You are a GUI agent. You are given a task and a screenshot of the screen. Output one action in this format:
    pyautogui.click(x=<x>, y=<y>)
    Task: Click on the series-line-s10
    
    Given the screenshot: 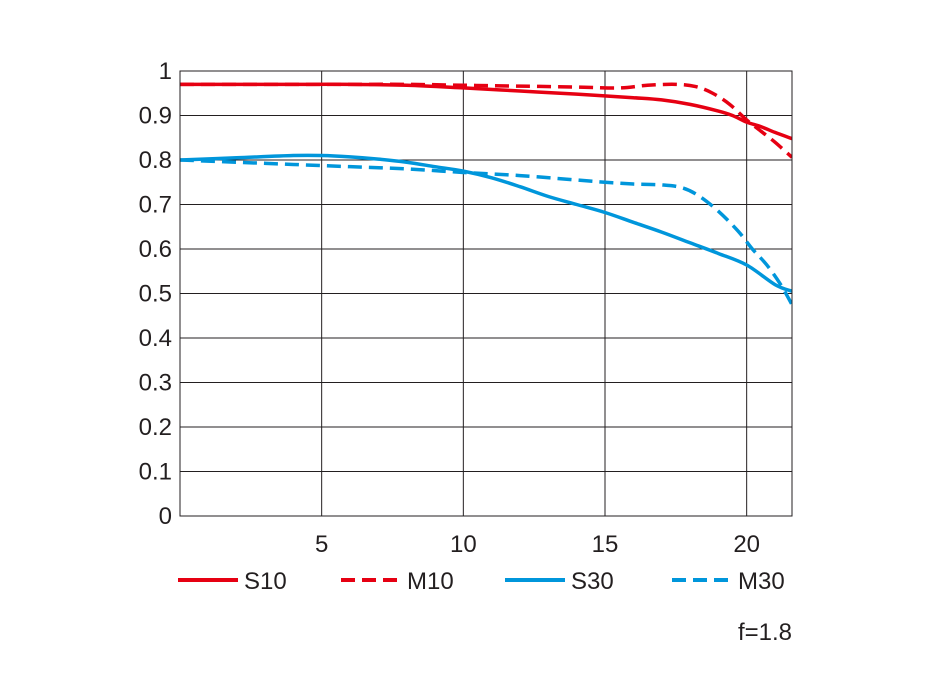 What is the action you would take?
    pyautogui.click(x=486, y=111)
    